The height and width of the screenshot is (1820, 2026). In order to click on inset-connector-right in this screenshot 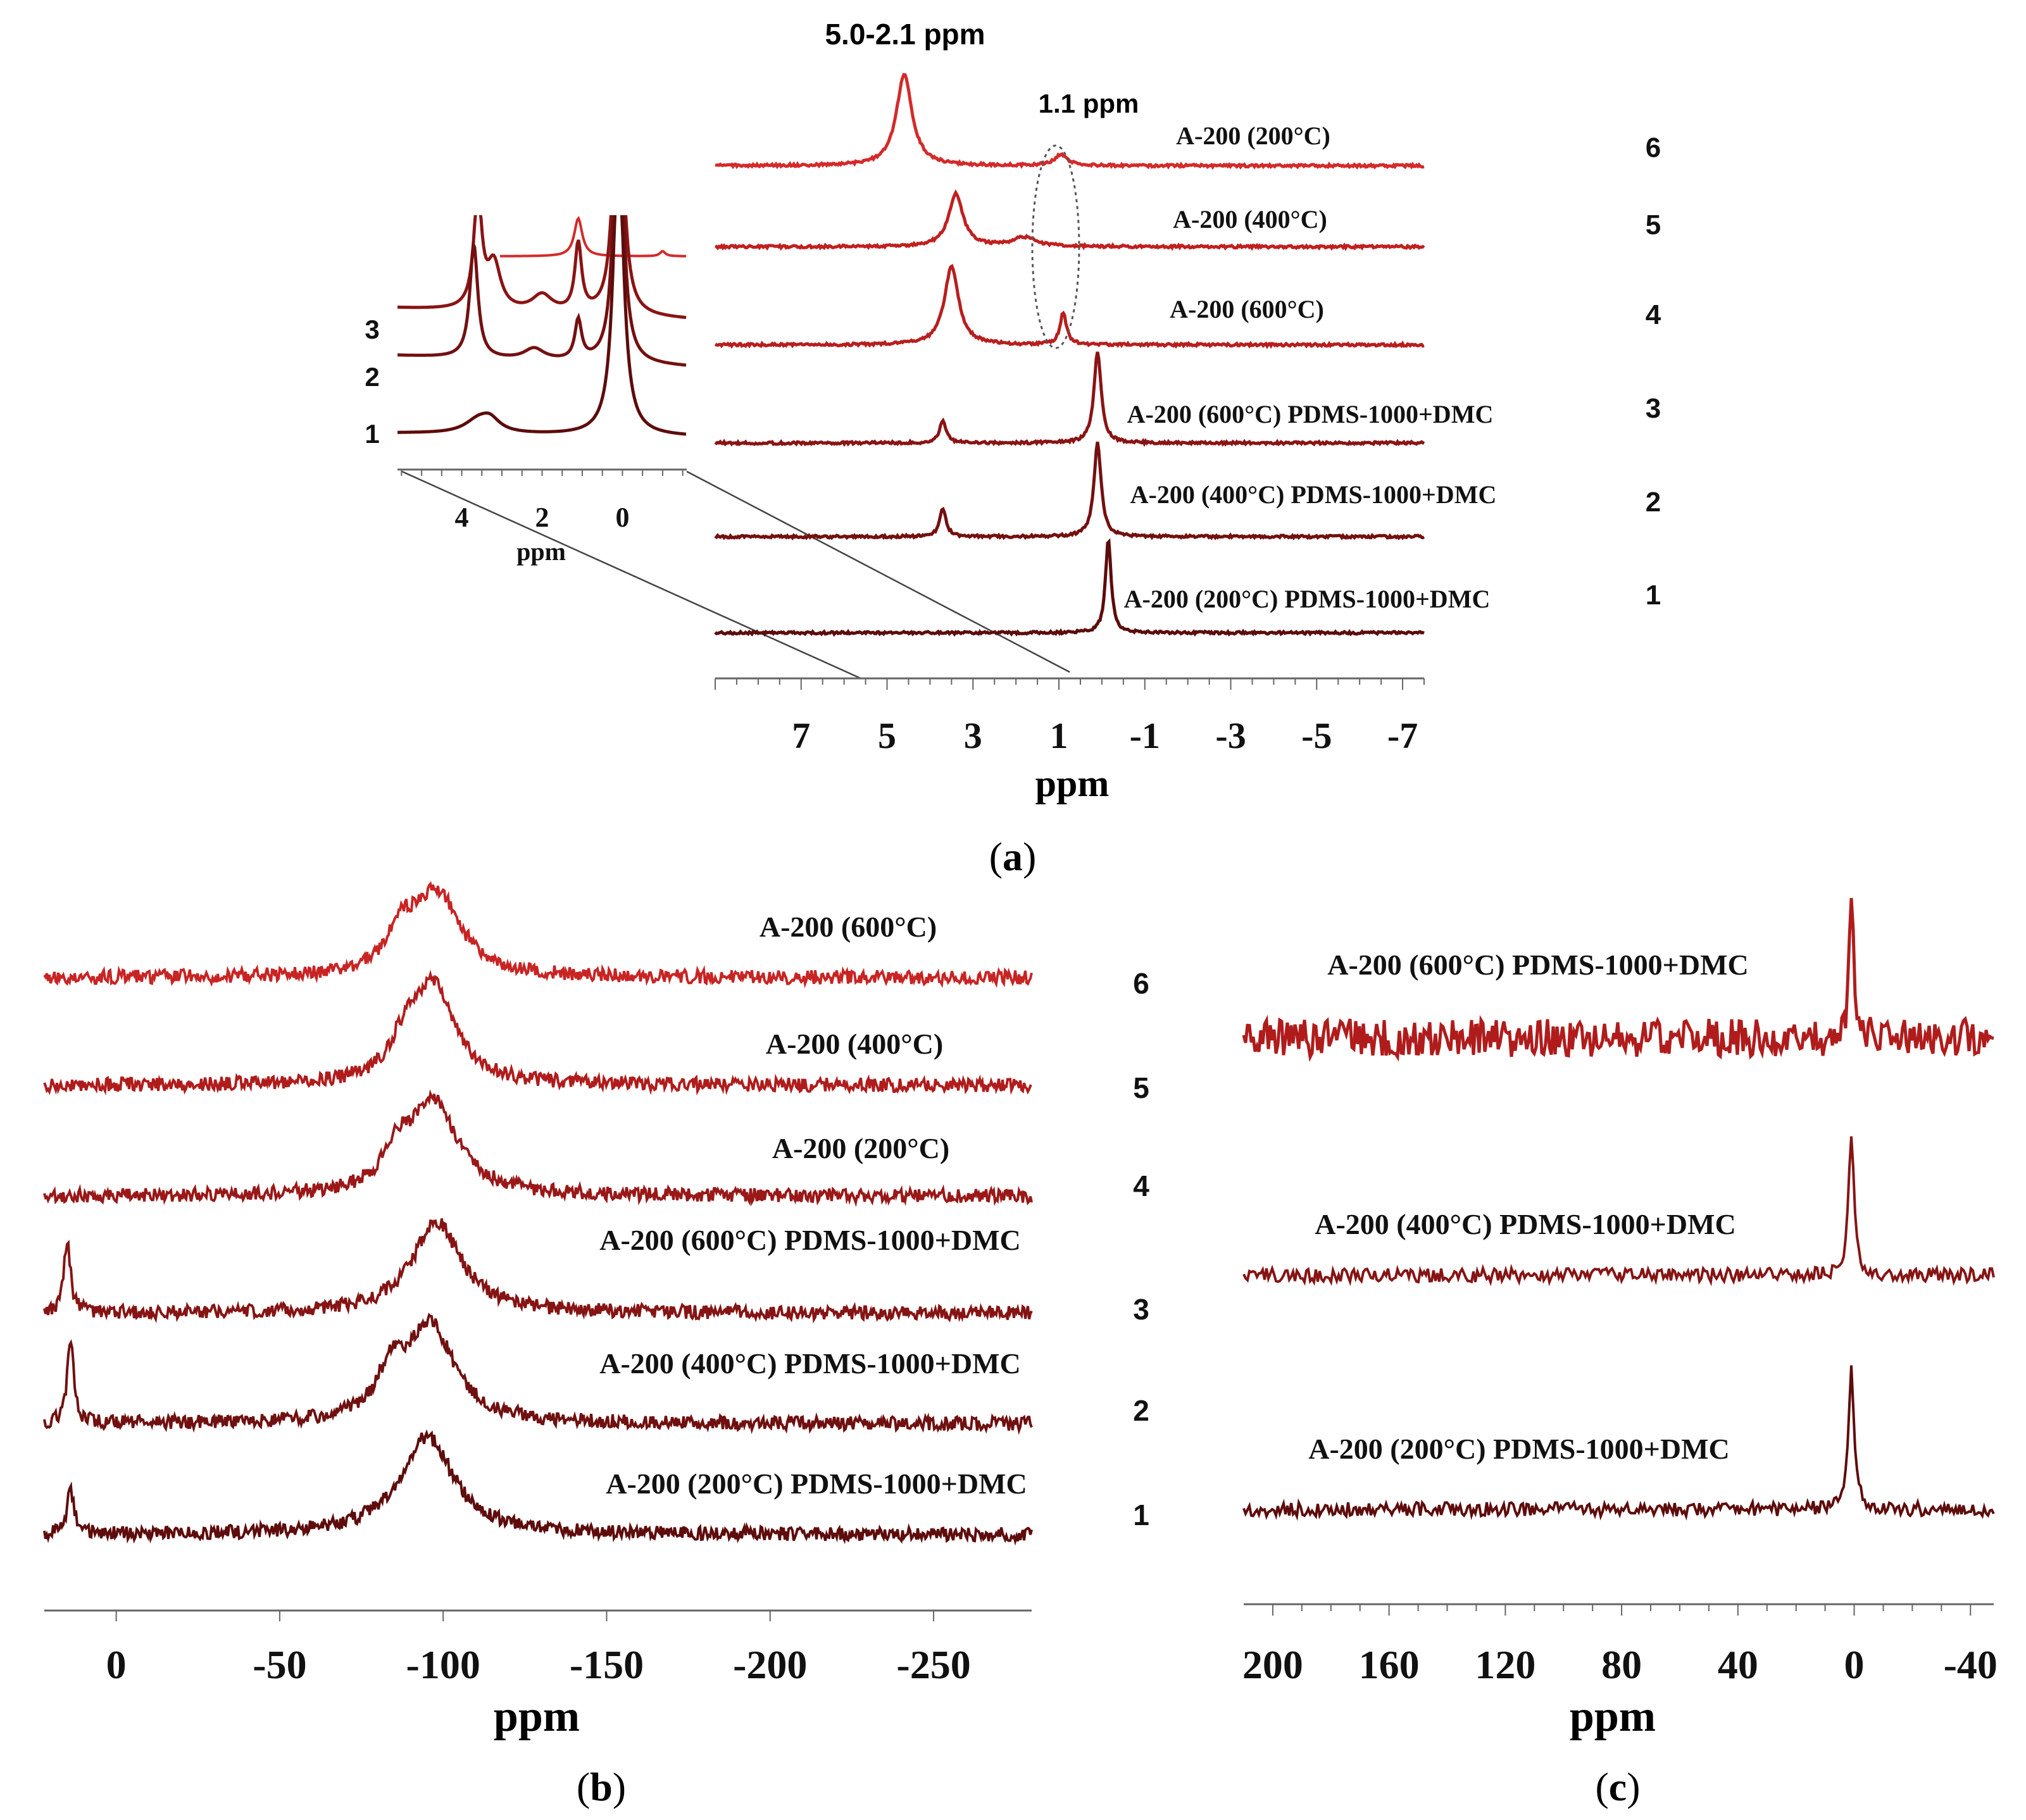, I will do `click(878, 571)`.